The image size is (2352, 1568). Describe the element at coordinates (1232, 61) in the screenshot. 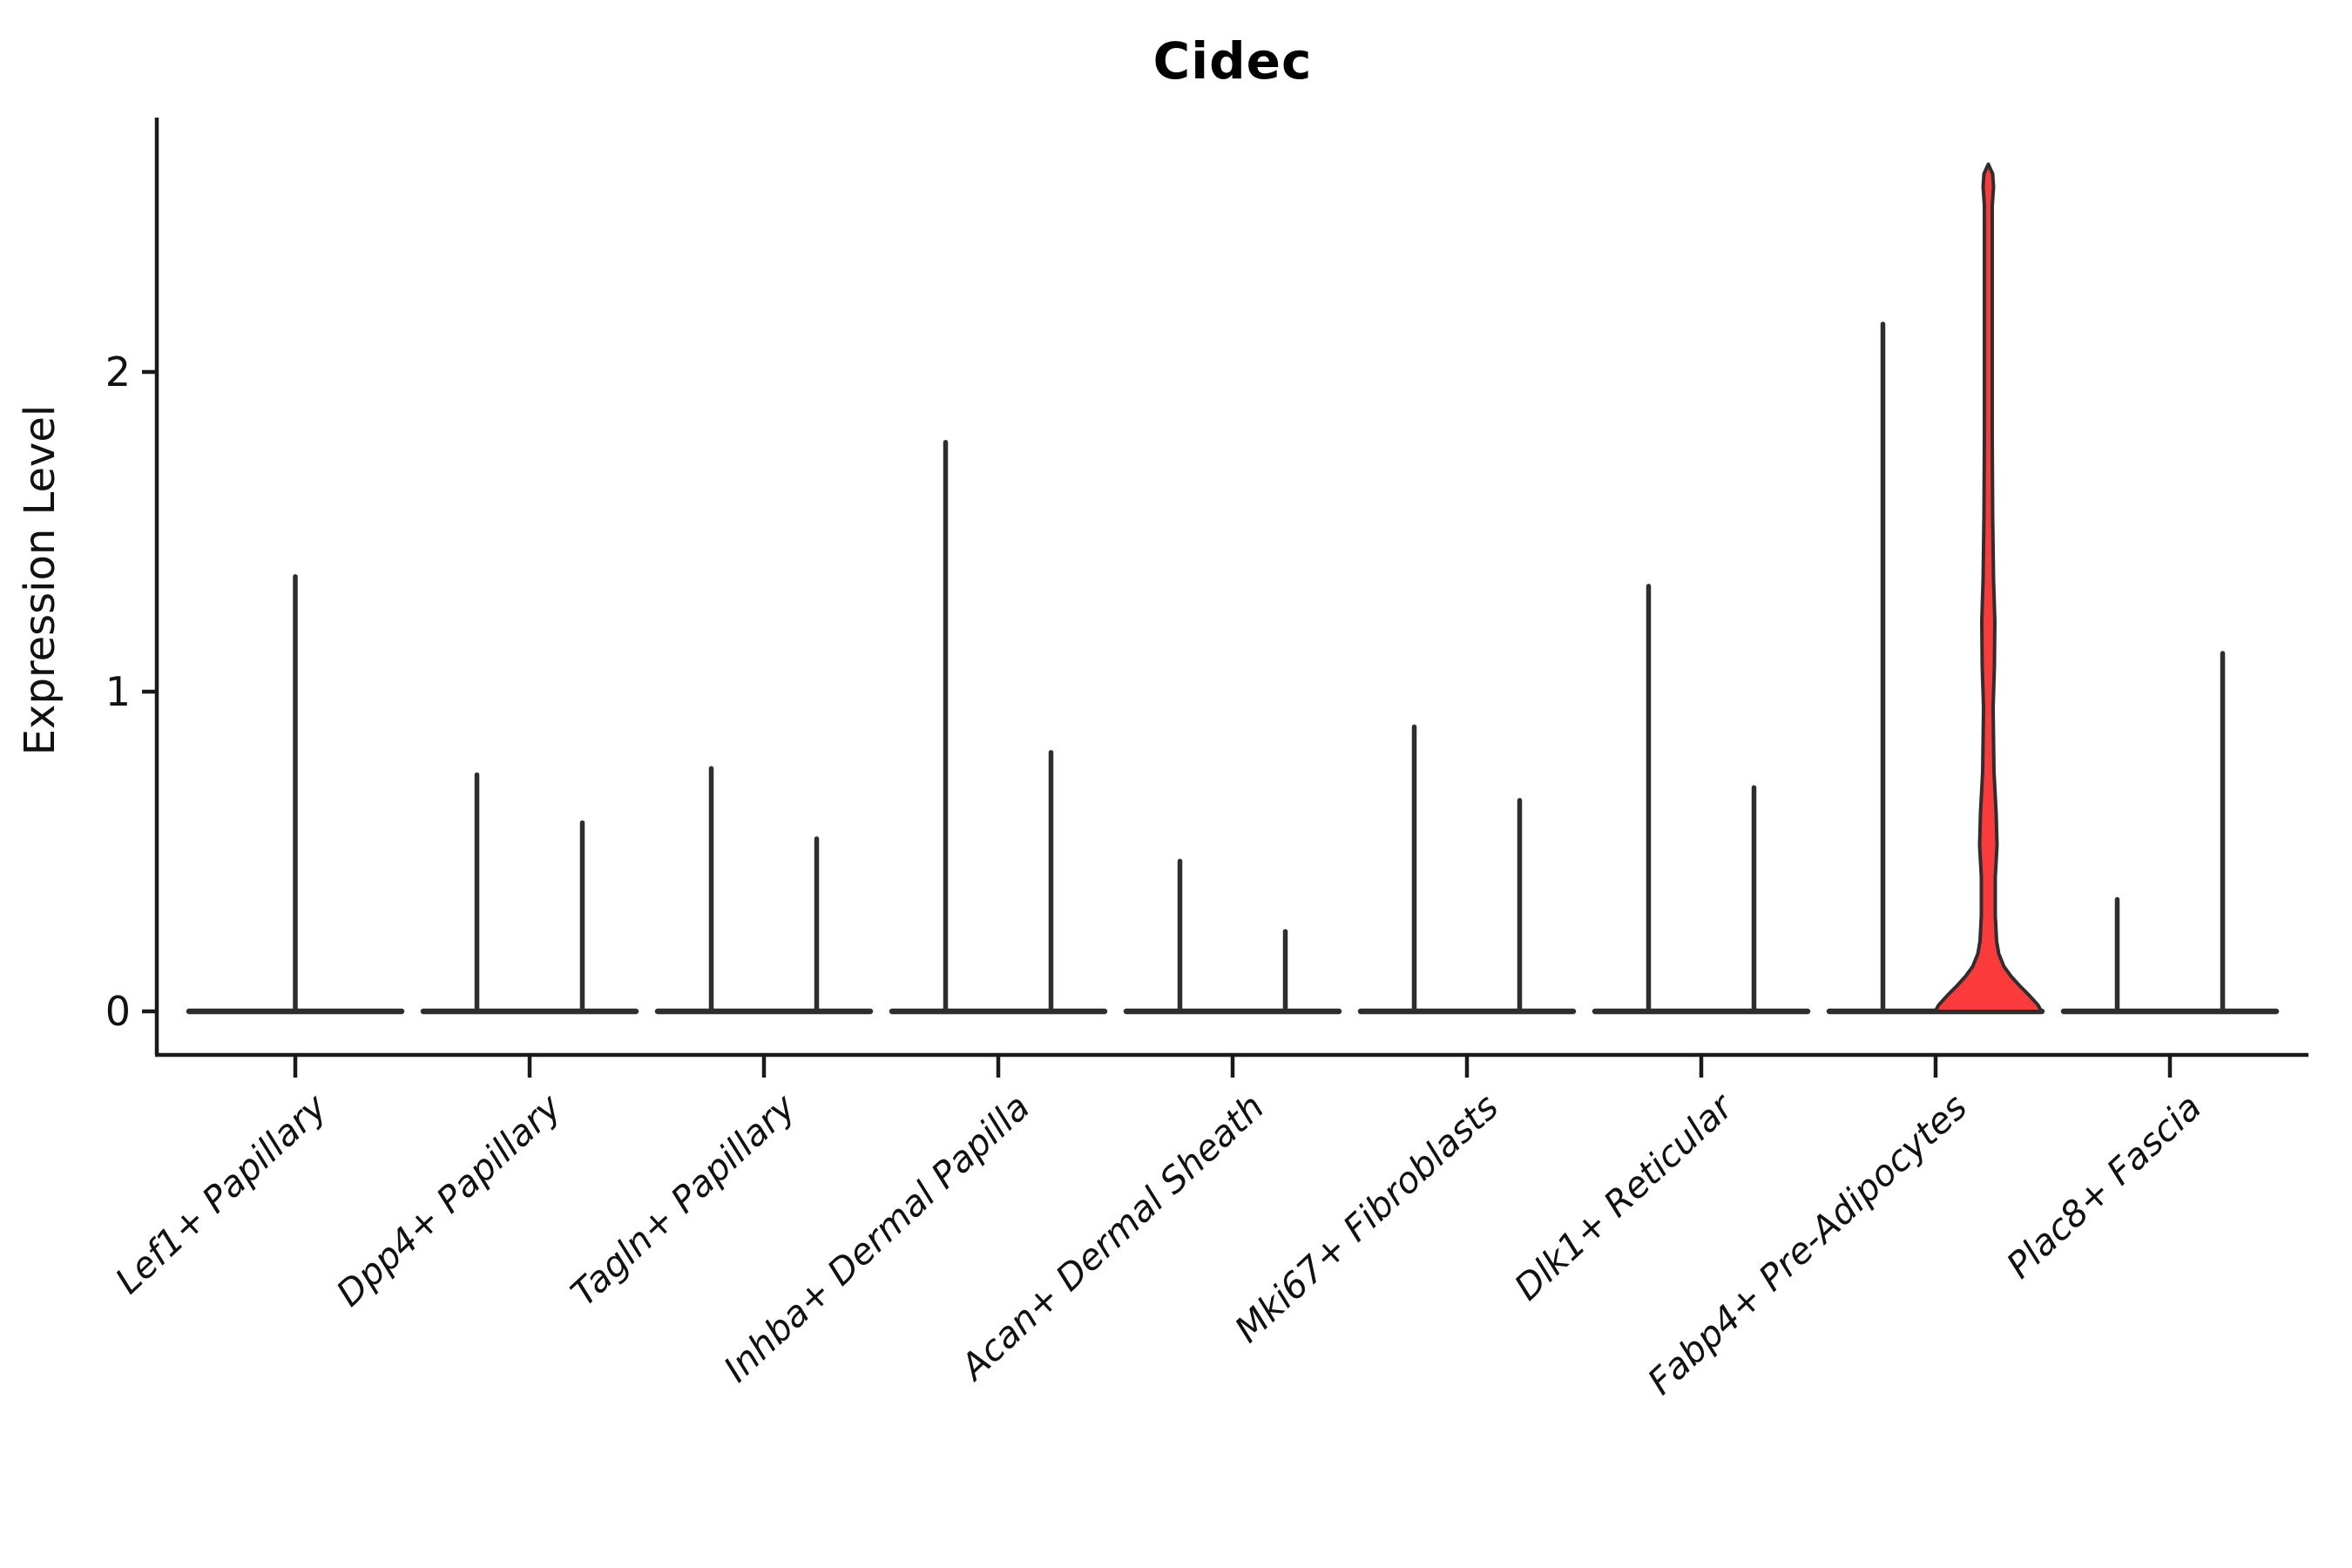

I see `plot-title: Cidec` at that location.